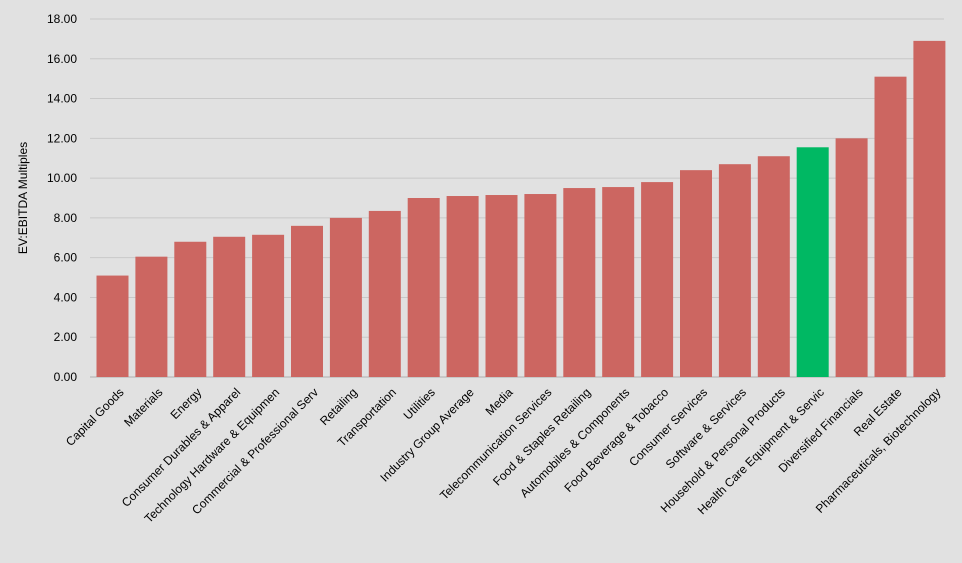 The height and width of the screenshot is (563, 962). What do you see at coordinates (419, 403) in the screenshot?
I see `x-category-label: Utilities` at bounding box center [419, 403].